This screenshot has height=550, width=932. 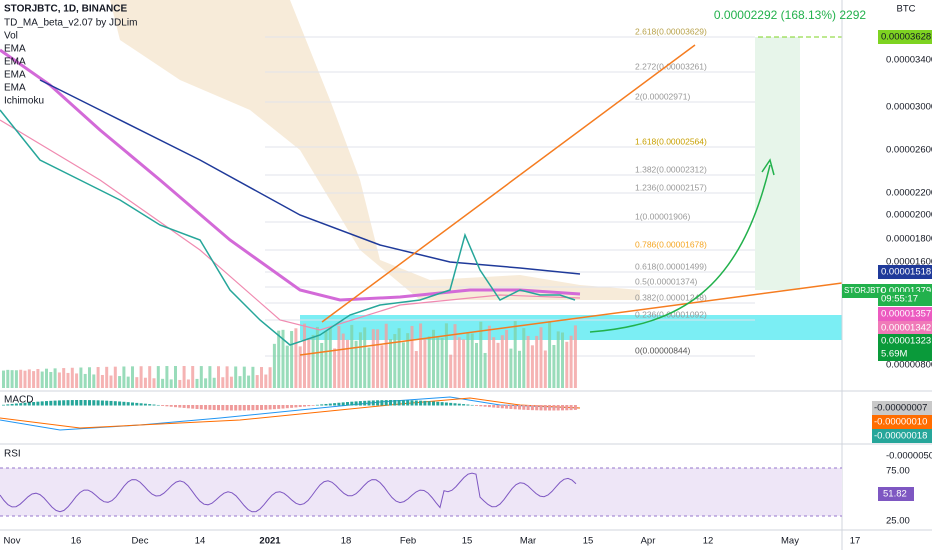 I want to click on fib-label: 2.272(0.00003261), so click(x=671, y=66).